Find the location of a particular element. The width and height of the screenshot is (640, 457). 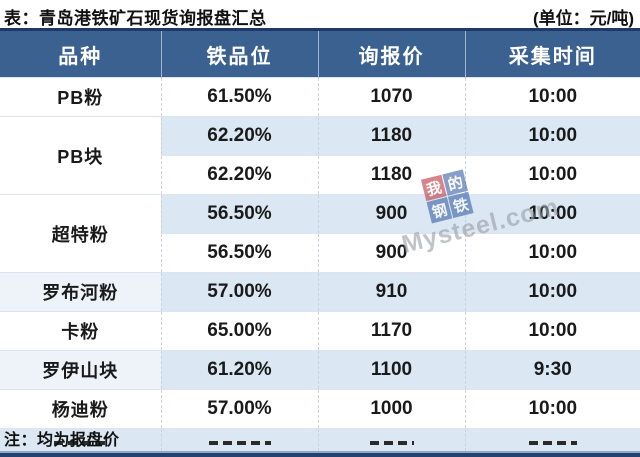

cropped-row-remnants is located at coordinates (320, 439).